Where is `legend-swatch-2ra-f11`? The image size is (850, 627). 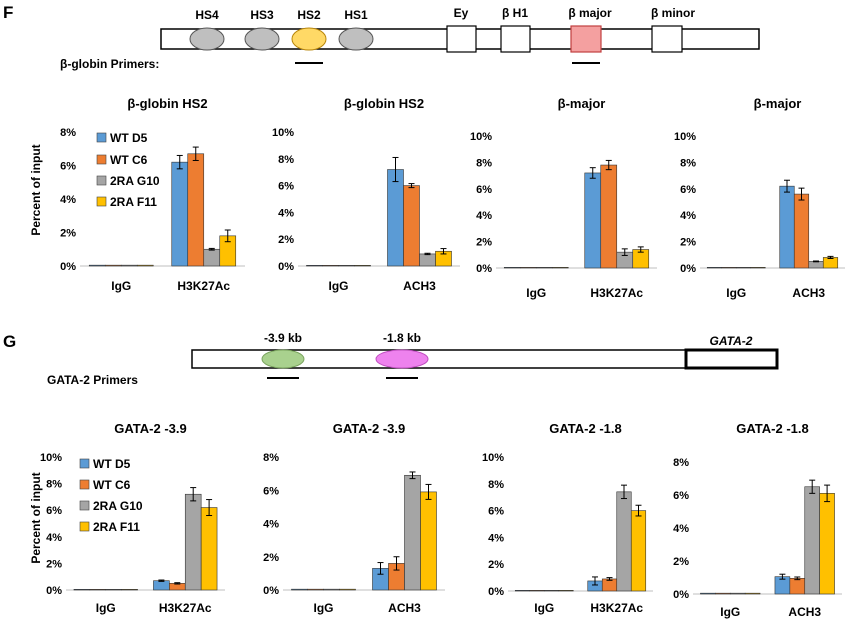 legend-swatch-2ra-f11 is located at coordinates (101, 201).